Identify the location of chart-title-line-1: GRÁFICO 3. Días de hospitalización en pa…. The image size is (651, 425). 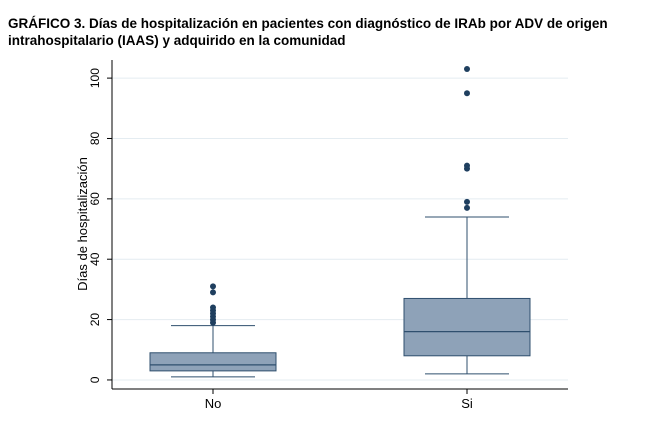
(308, 23).